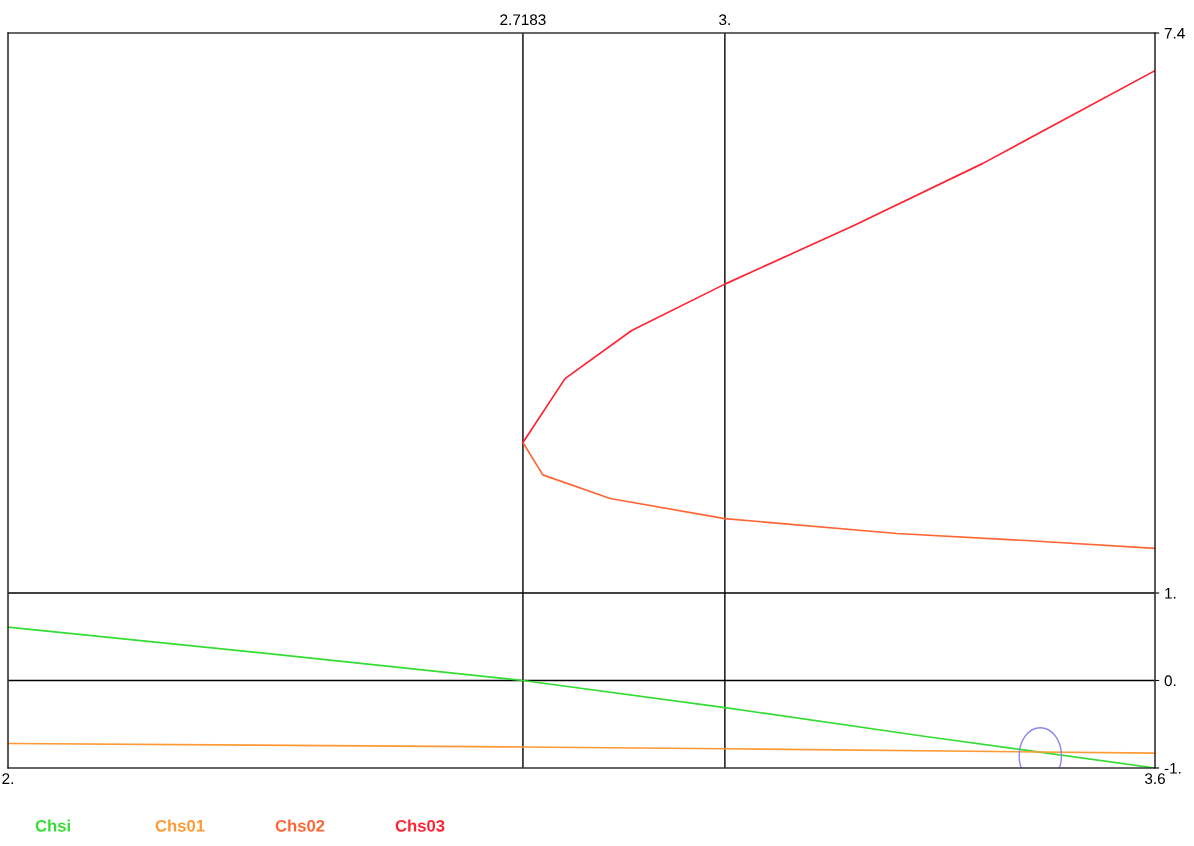 The image size is (1194, 846). What do you see at coordinates (1172, 768) in the screenshot?
I see `y-tick-label: -1.` at bounding box center [1172, 768].